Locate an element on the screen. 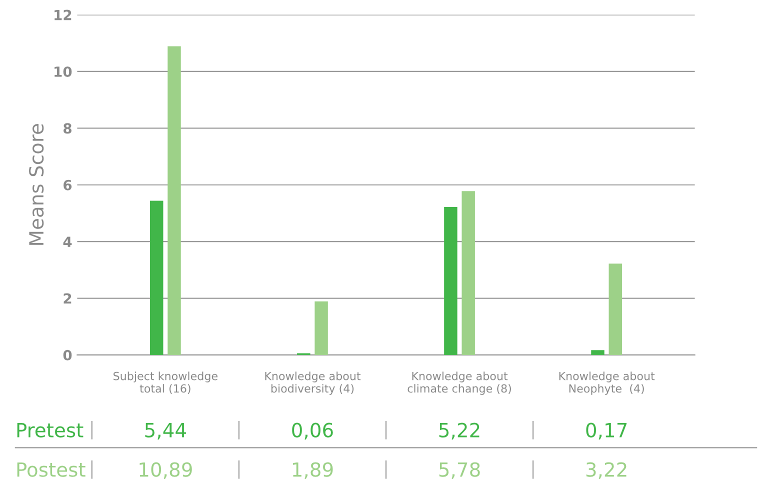 Image resolution: width=772 pixels, height=493 pixels. data-label: 10,89 is located at coordinates (166, 470).